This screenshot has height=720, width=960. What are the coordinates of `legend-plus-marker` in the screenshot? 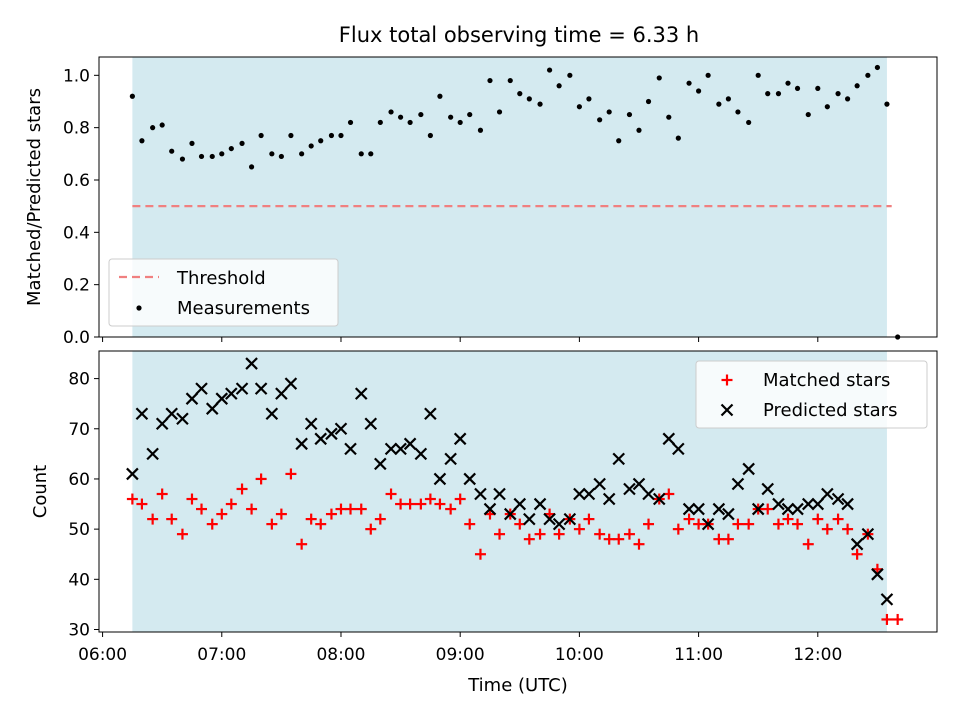 It's located at (727, 380).